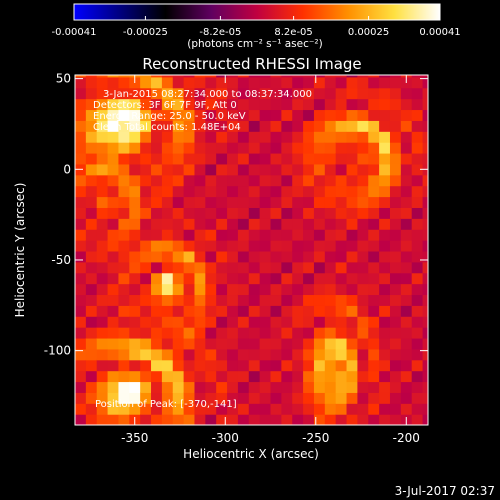 The height and width of the screenshot is (500, 500). What do you see at coordinates (134, 438) in the screenshot?
I see `x-tick-label: -350` at bounding box center [134, 438].